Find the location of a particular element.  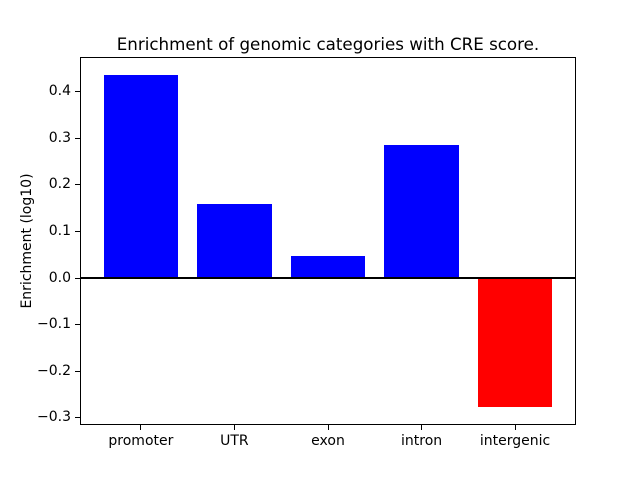

x-tick-label-exon: exon is located at coordinates (328, 441).